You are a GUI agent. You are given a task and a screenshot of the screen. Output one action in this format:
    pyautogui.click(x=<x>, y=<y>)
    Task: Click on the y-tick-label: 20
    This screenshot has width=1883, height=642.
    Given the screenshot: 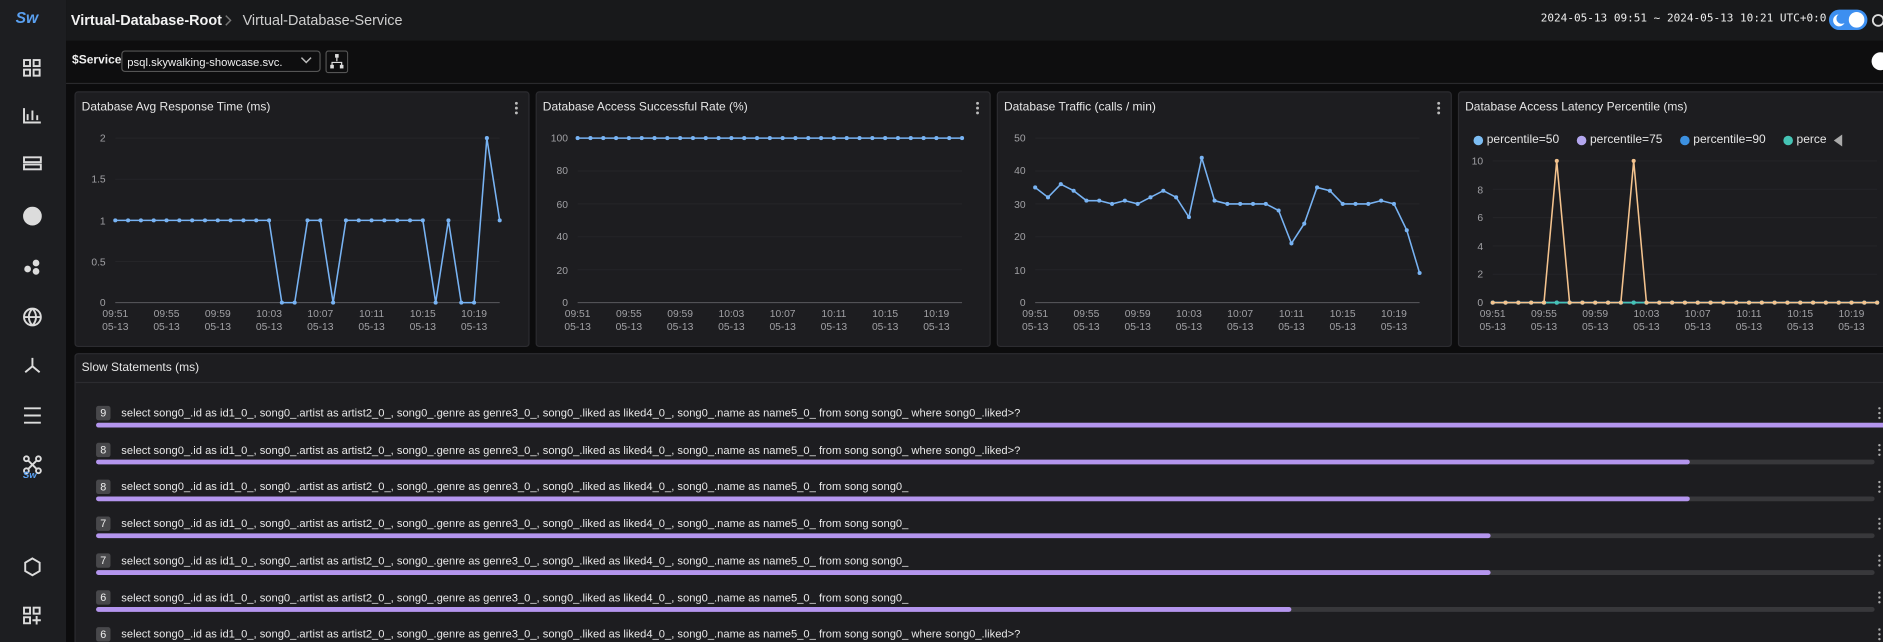 What is the action you would take?
    pyautogui.click(x=545, y=270)
    